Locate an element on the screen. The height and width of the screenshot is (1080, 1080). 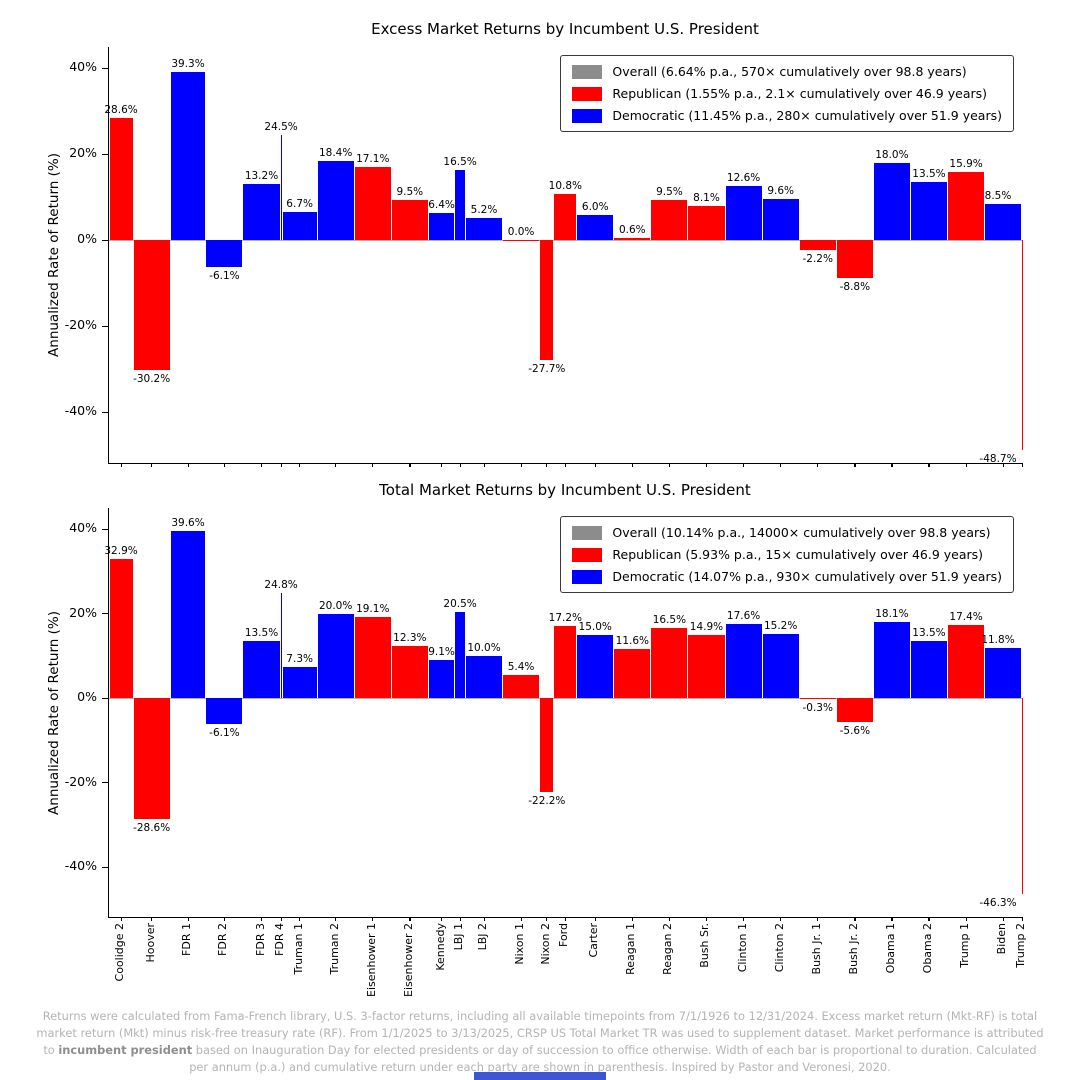
x-tick-label: Clinton 1 is located at coordinates (742, 948).